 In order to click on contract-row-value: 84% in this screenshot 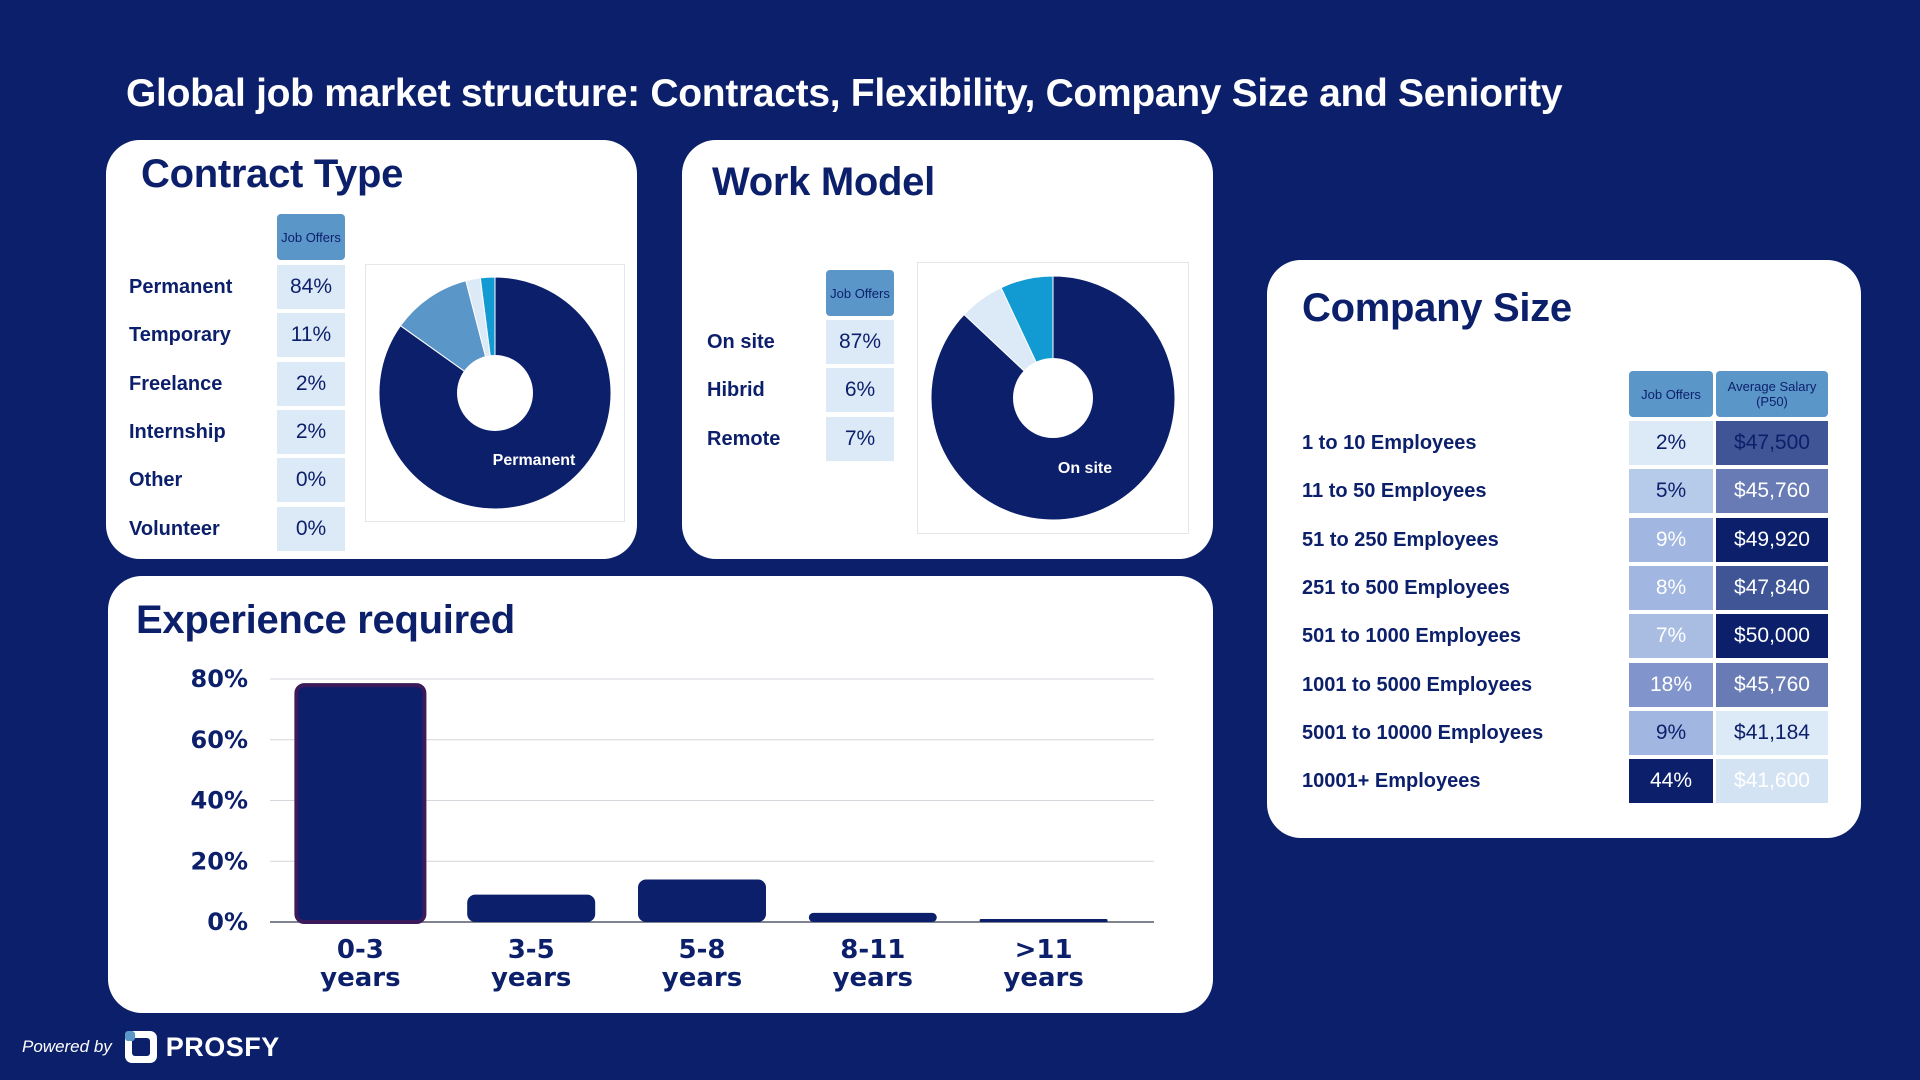, I will do `click(311, 287)`.